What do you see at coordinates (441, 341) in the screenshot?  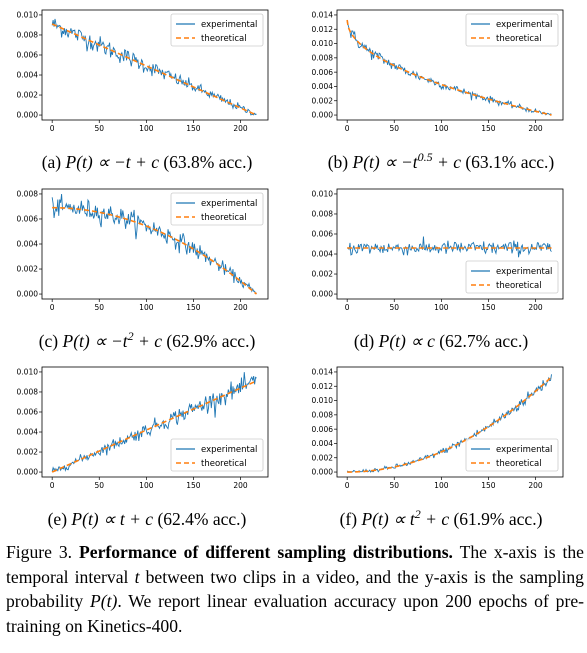 I see `subcaption-d: (d) P(t) ∝ c (62.7% acc.)` at bounding box center [441, 341].